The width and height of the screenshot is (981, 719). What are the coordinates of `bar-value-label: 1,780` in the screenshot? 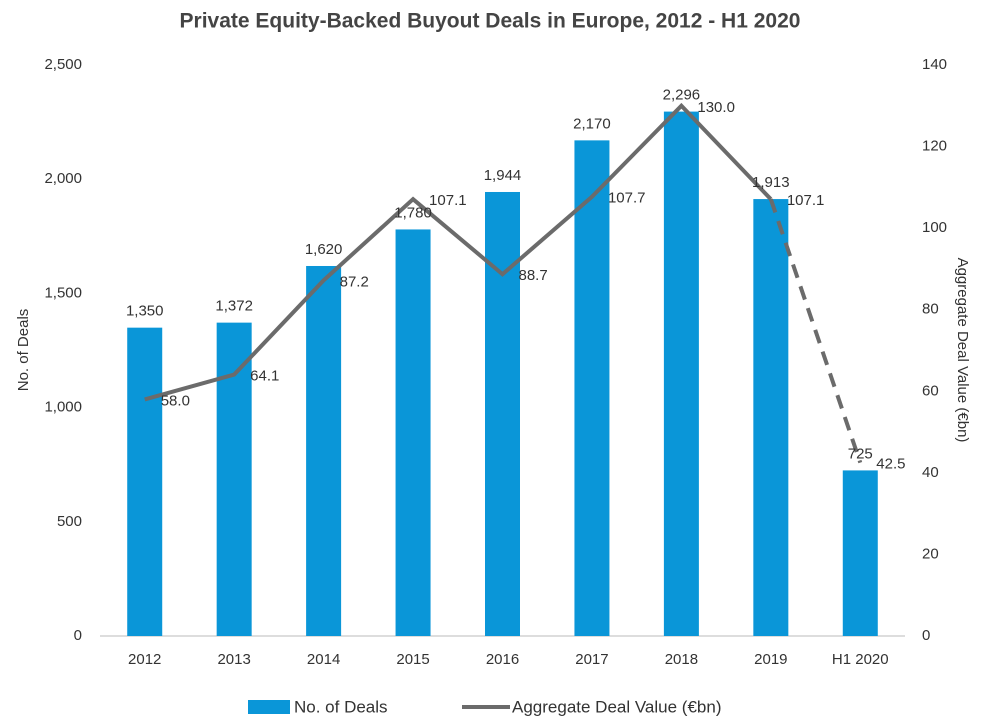 It's located at (413, 212).